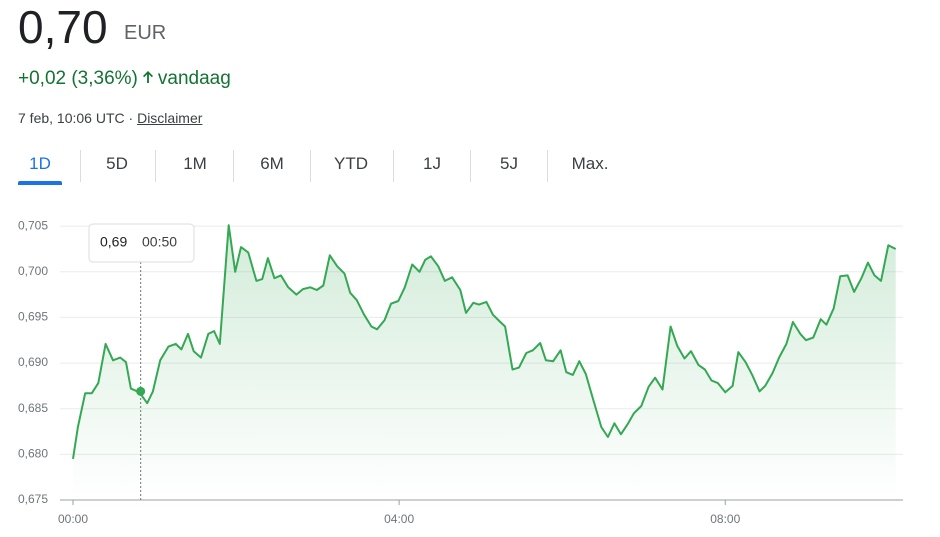  I want to click on range-tab: 6M, so click(272, 163).